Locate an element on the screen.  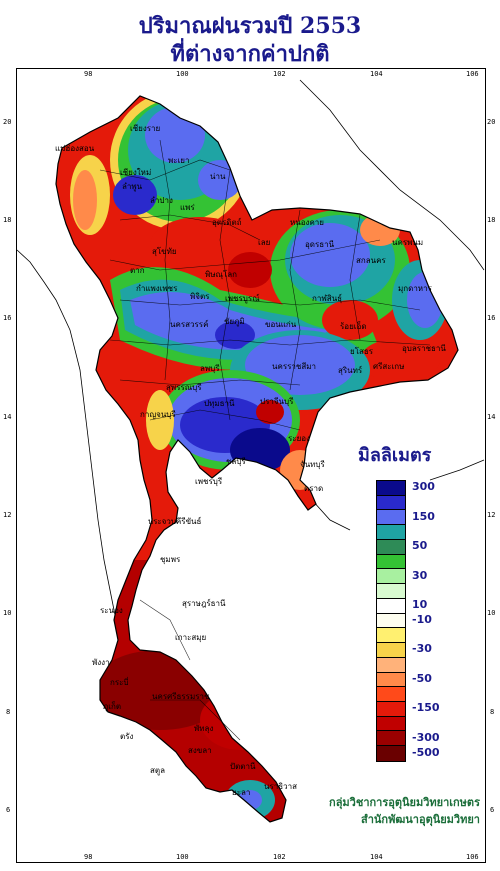
place-label: สงขลา is located at coordinates (200, 750).